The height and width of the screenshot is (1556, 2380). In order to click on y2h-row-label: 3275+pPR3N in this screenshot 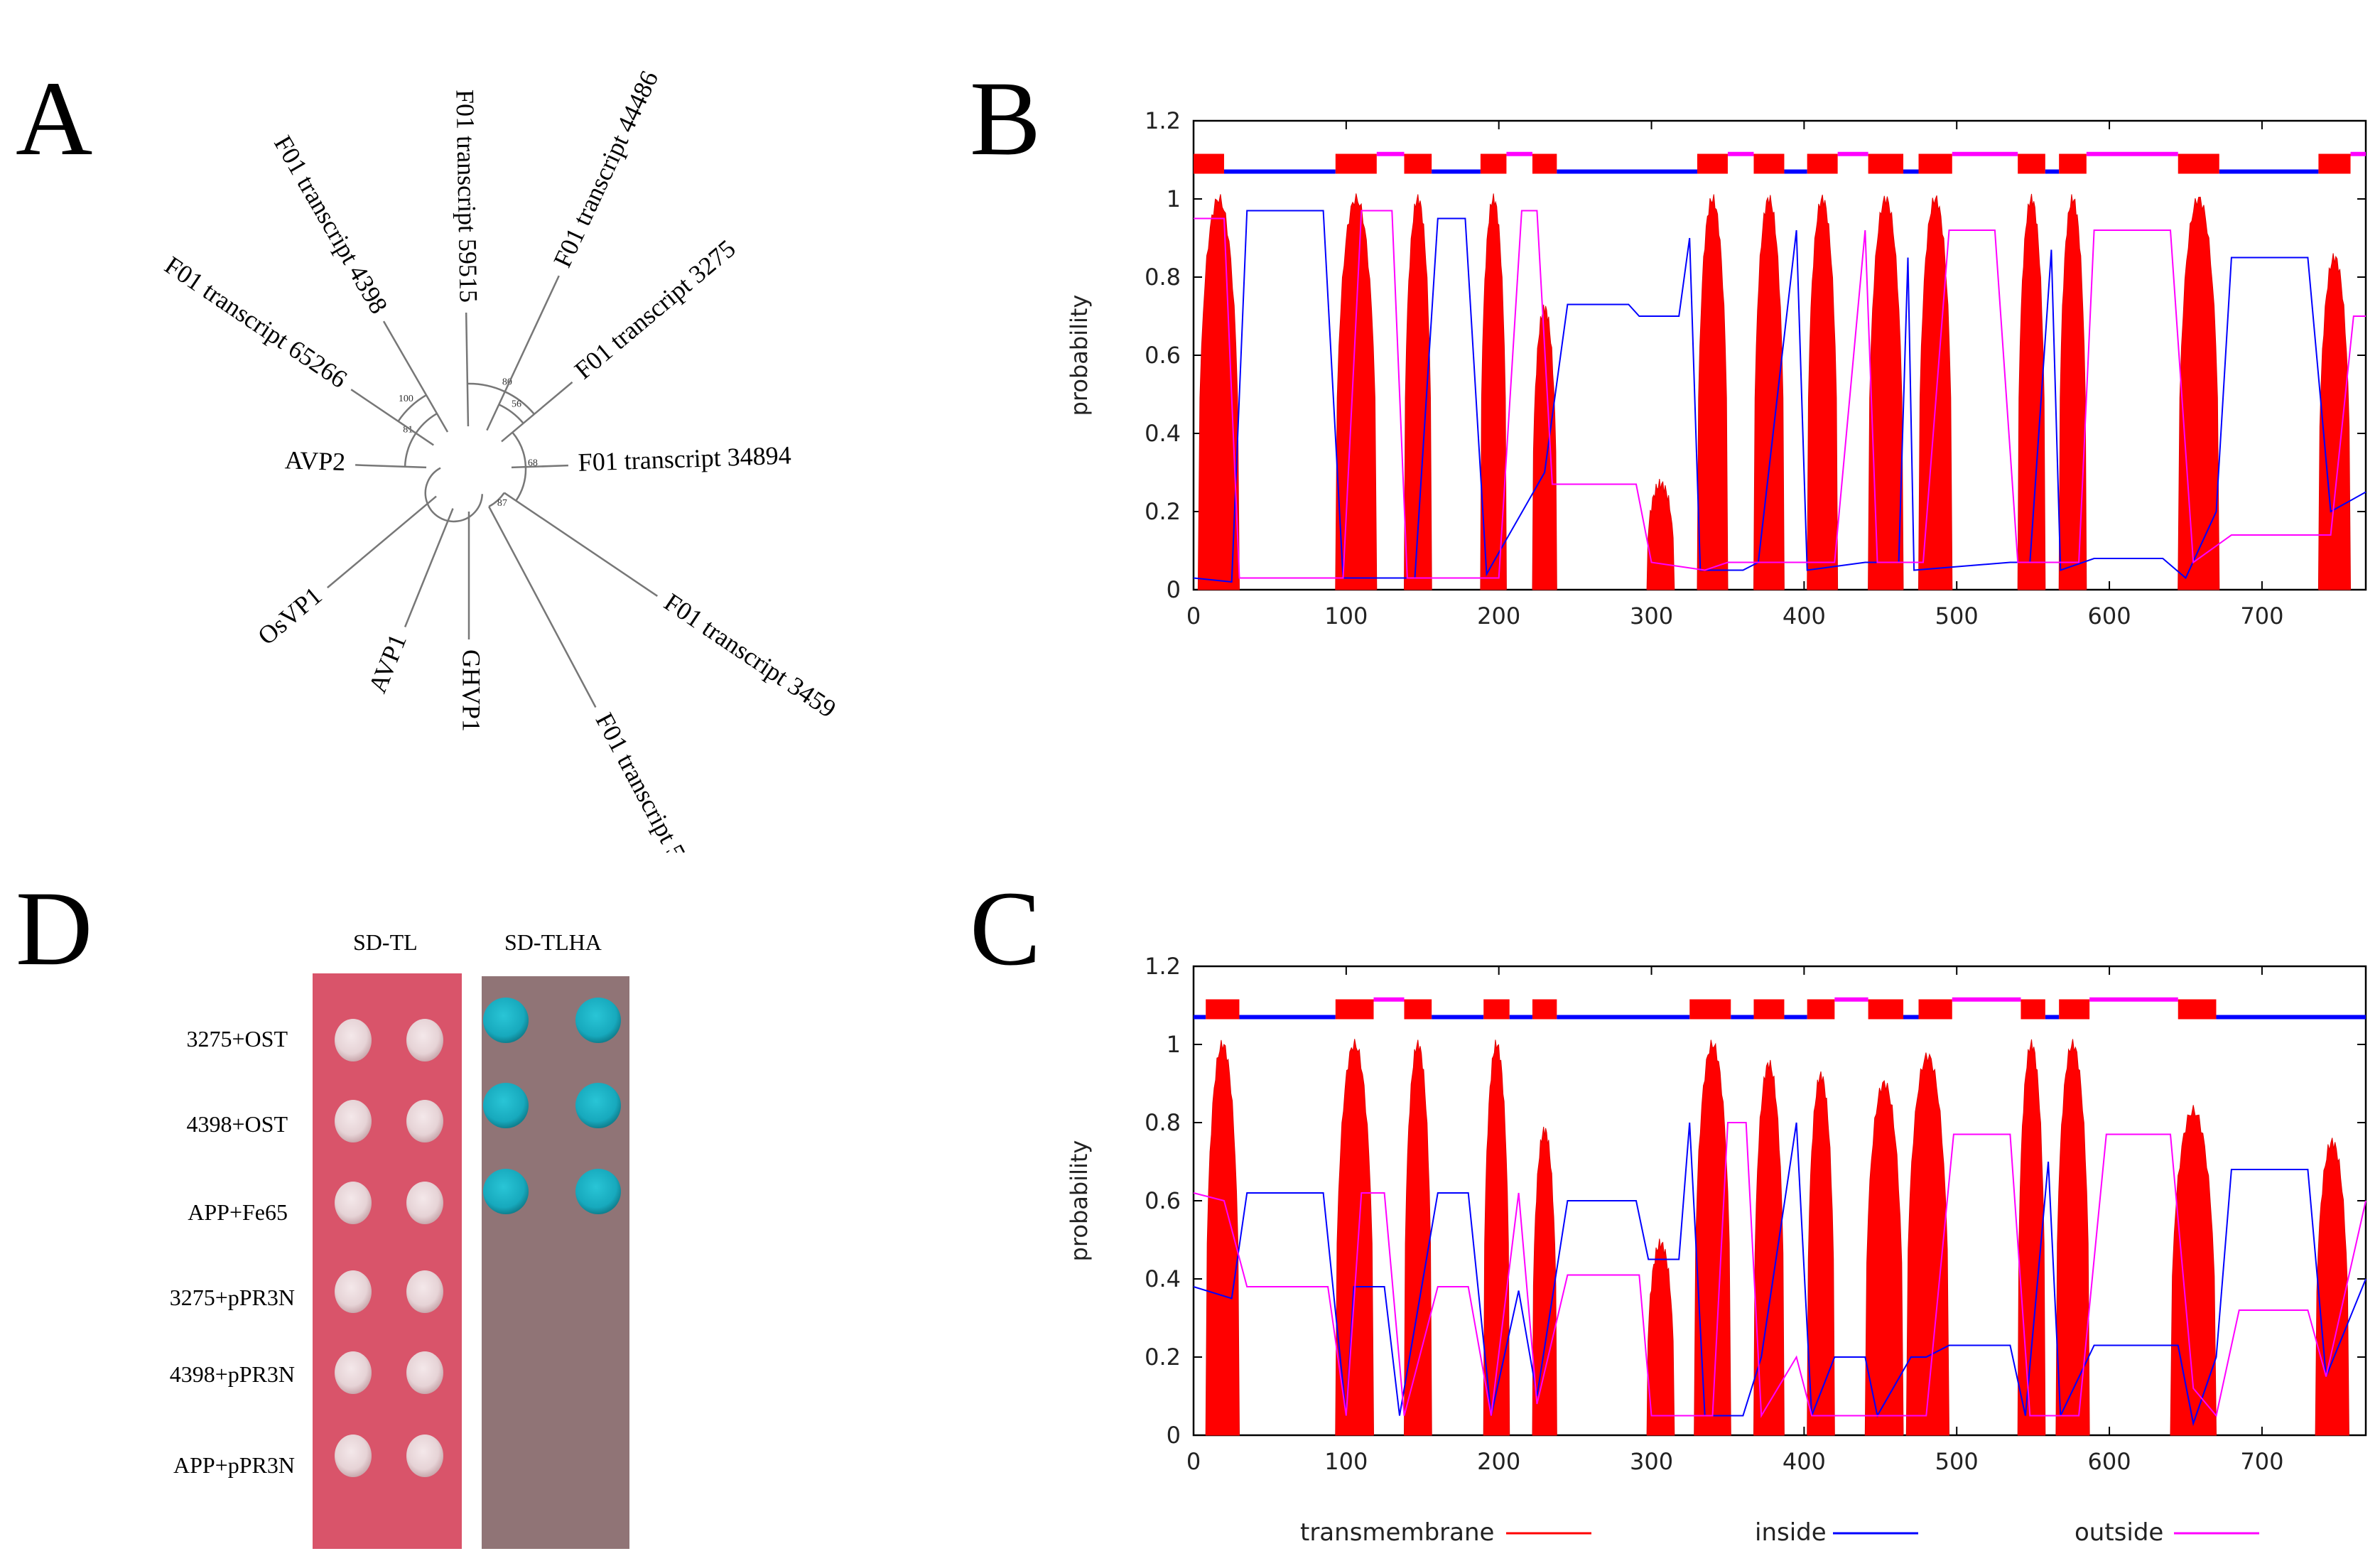, I will do `click(232, 1297)`.